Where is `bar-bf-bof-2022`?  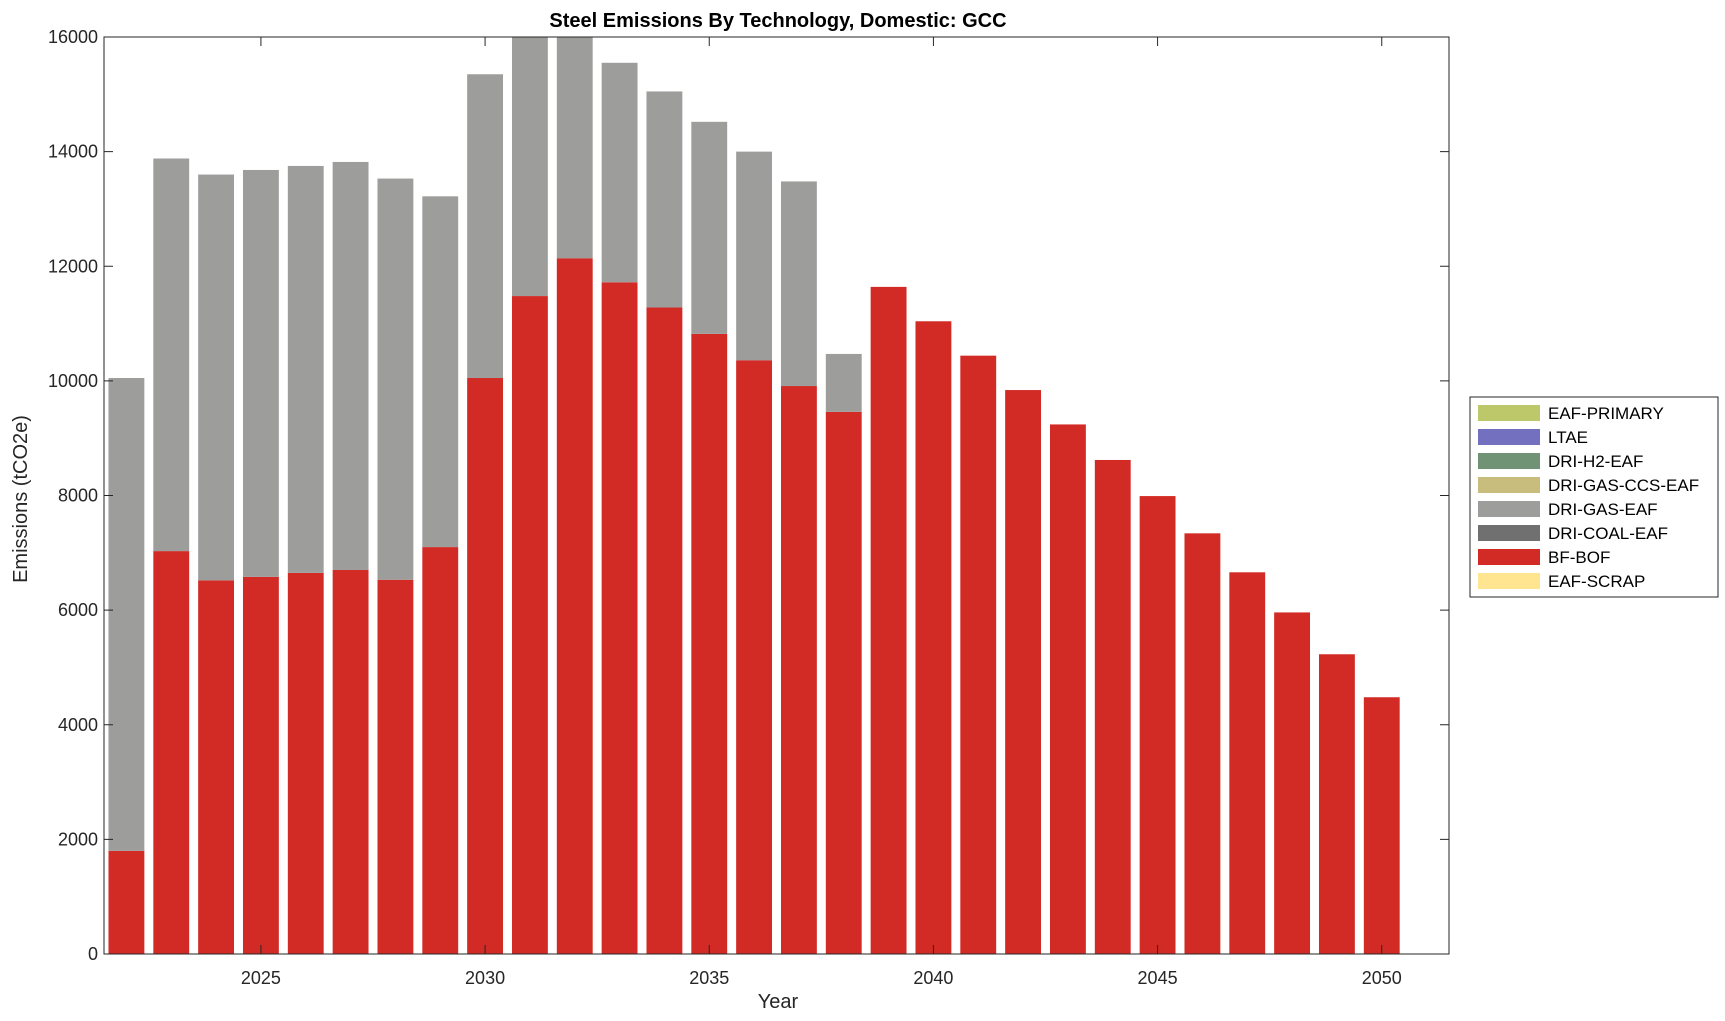
bar-bf-bof-2022 is located at coordinates (126, 902).